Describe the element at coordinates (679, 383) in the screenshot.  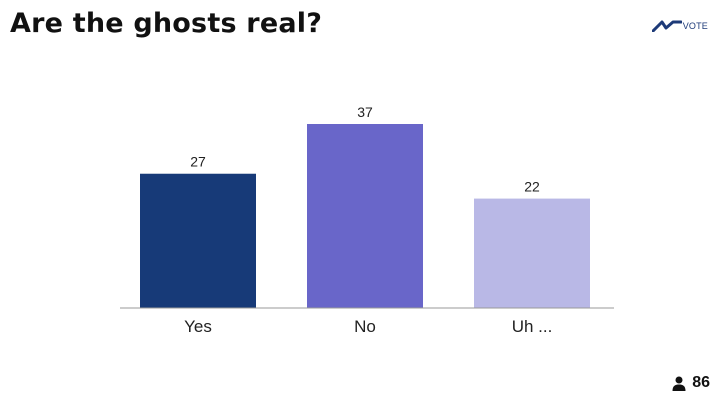
I see `person-icon` at that location.